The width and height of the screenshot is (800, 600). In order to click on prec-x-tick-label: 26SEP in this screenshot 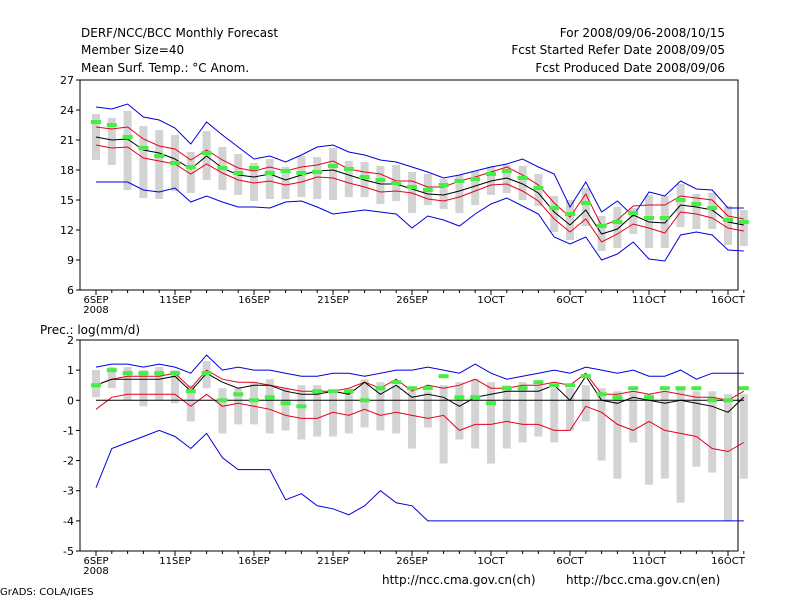, I will do `click(411, 561)`.